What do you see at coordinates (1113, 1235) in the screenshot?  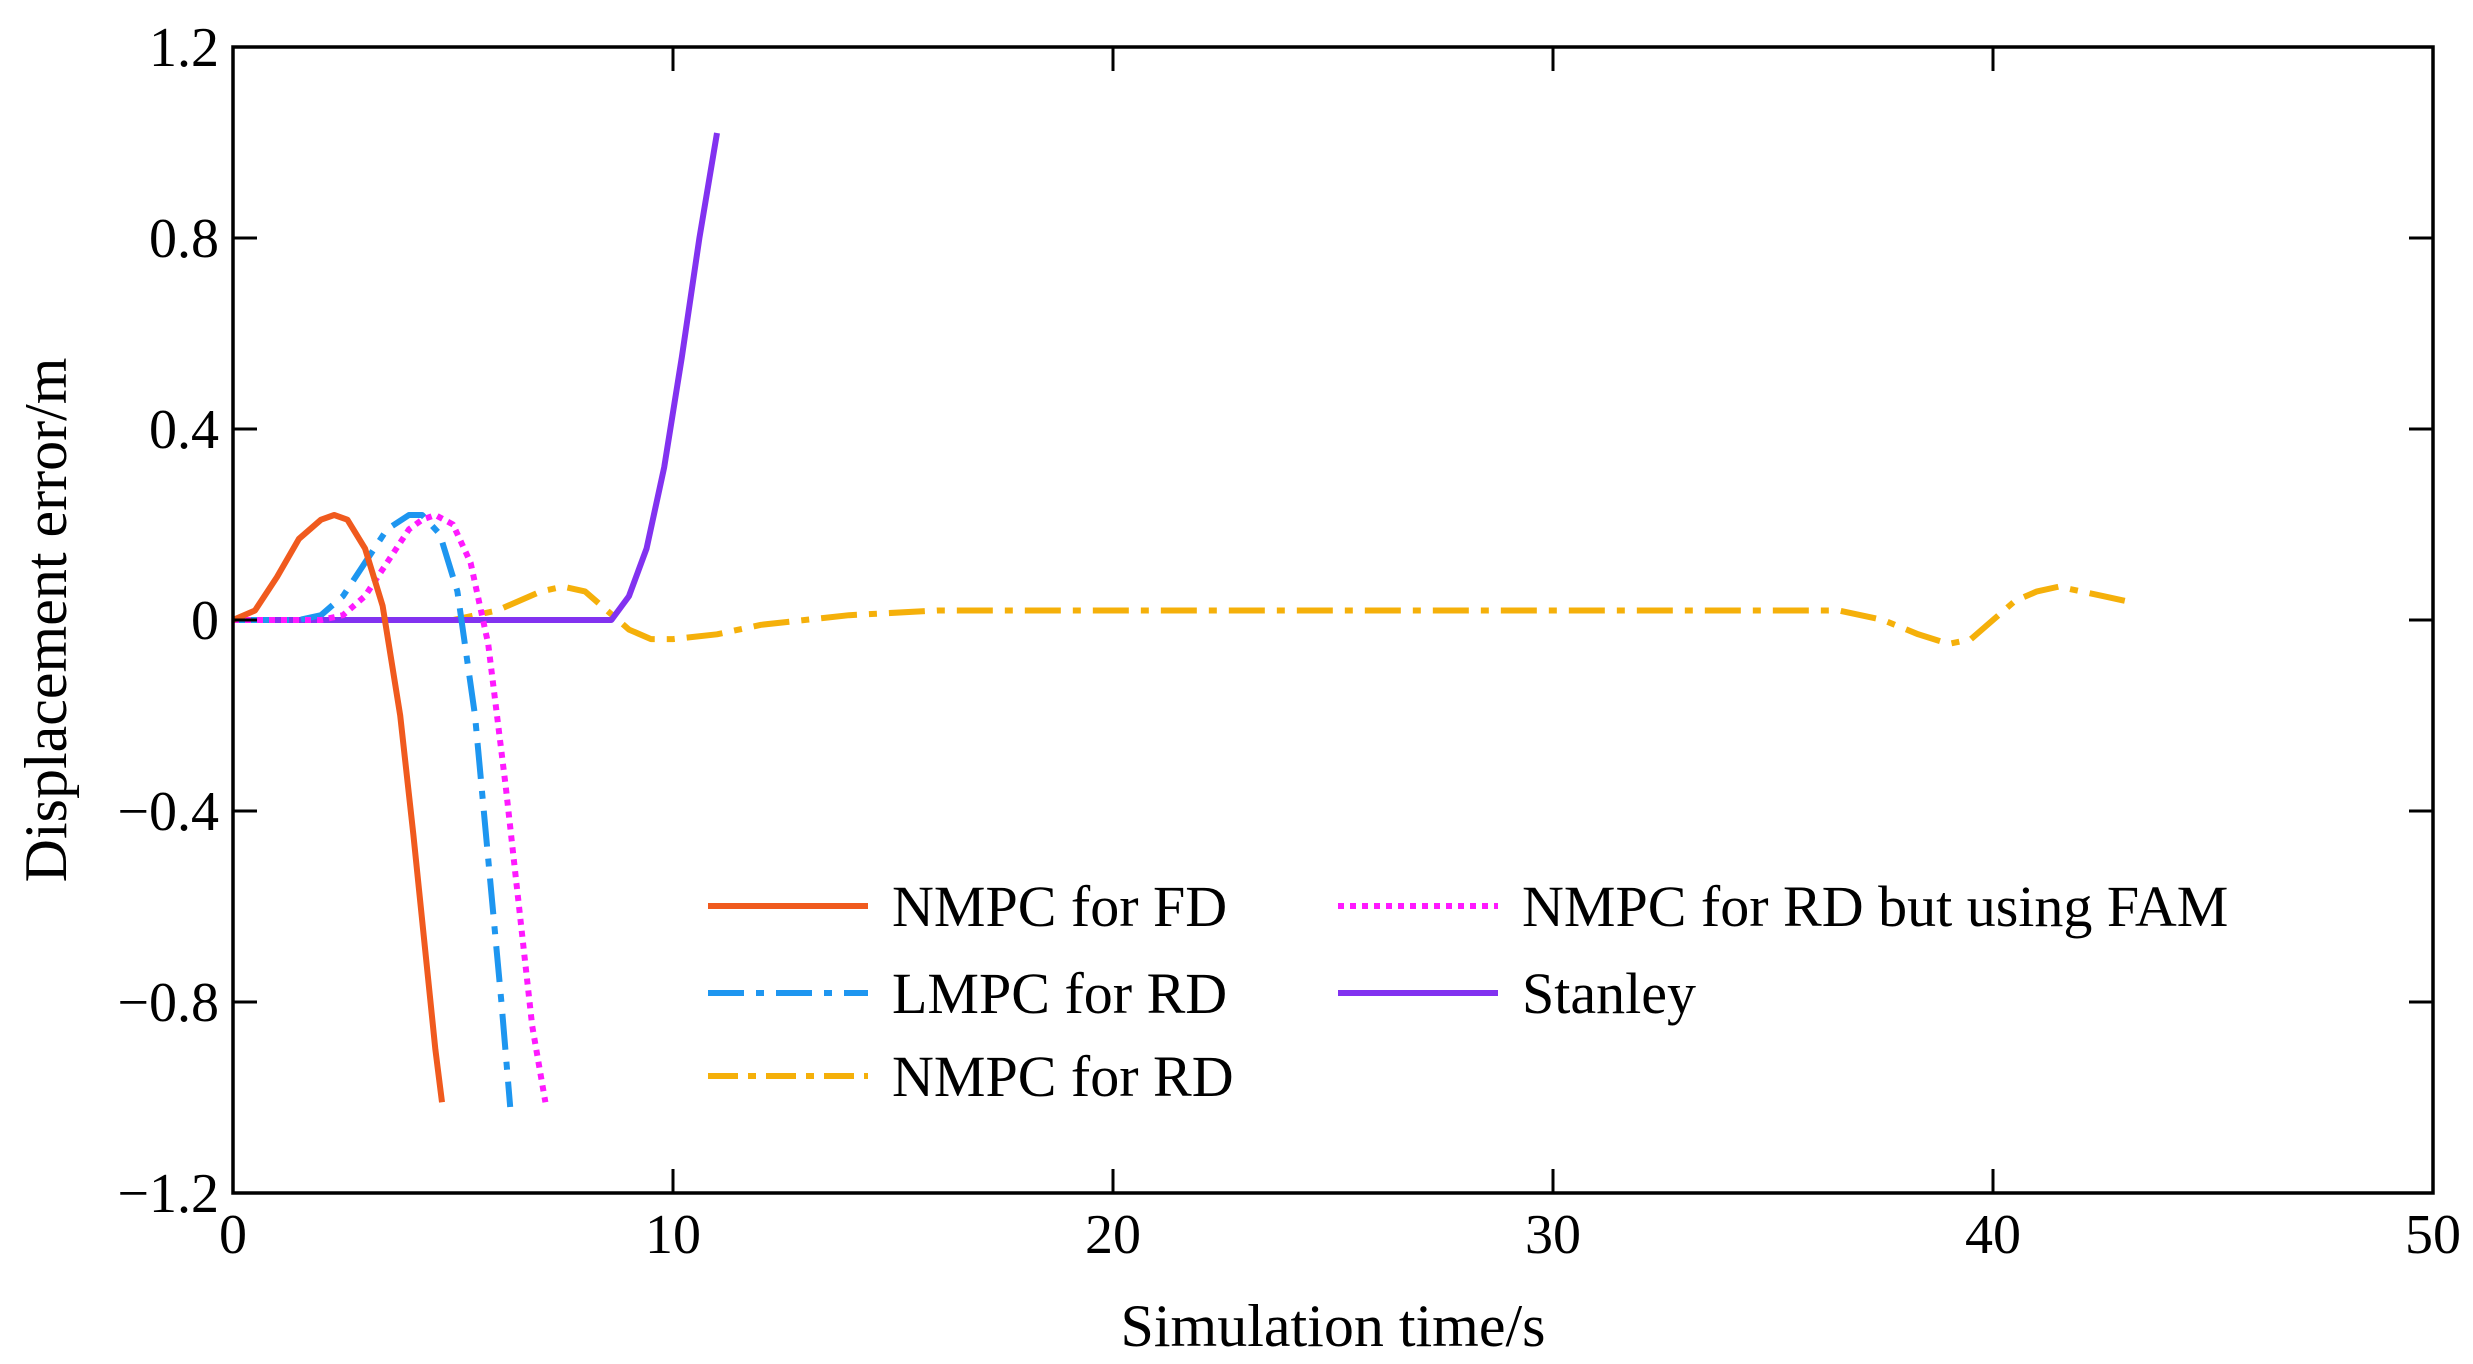 I see `x-tick-label: 20` at bounding box center [1113, 1235].